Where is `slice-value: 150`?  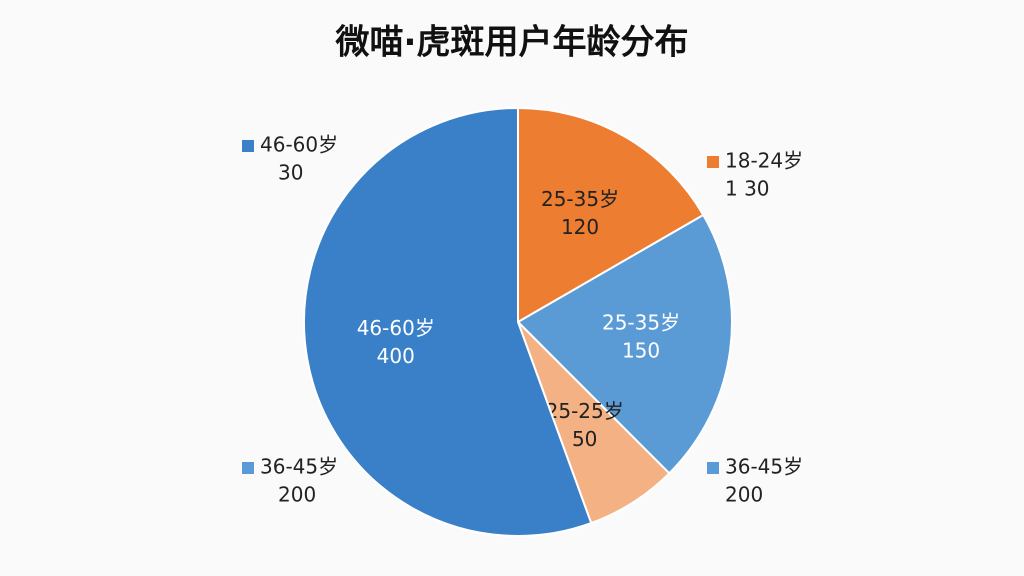
slice-value: 150 is located at coordinates (641, 351).